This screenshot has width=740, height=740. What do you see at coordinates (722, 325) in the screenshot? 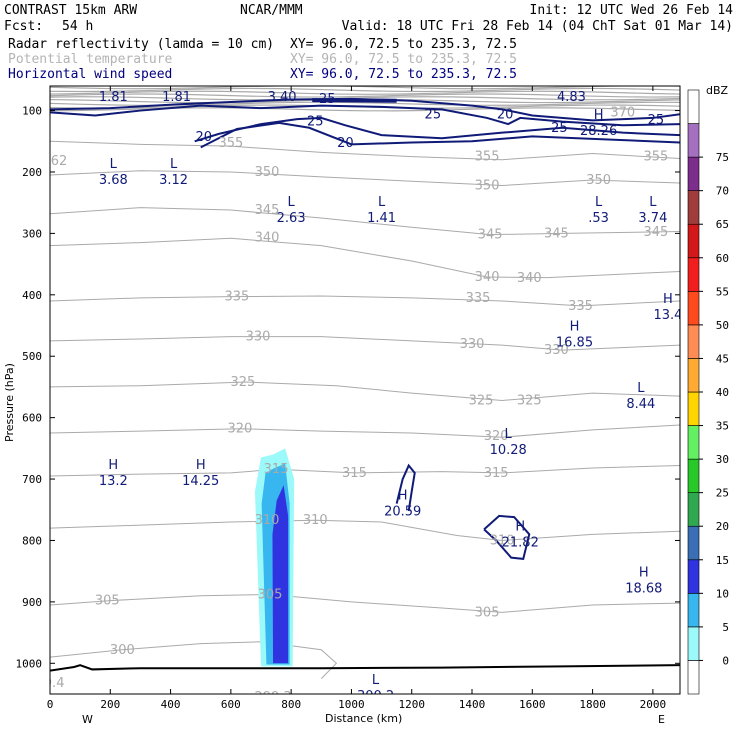
I see `colorbar-level: 50` at bounding box center [722, 325].